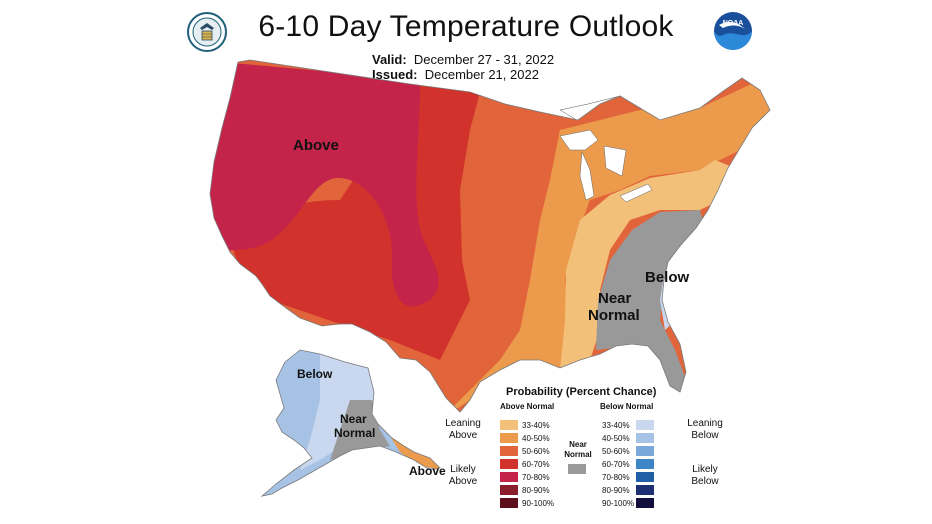 The image size is (932, 524). I want to click on leaning-above-line2: Above, so click(463, 435).